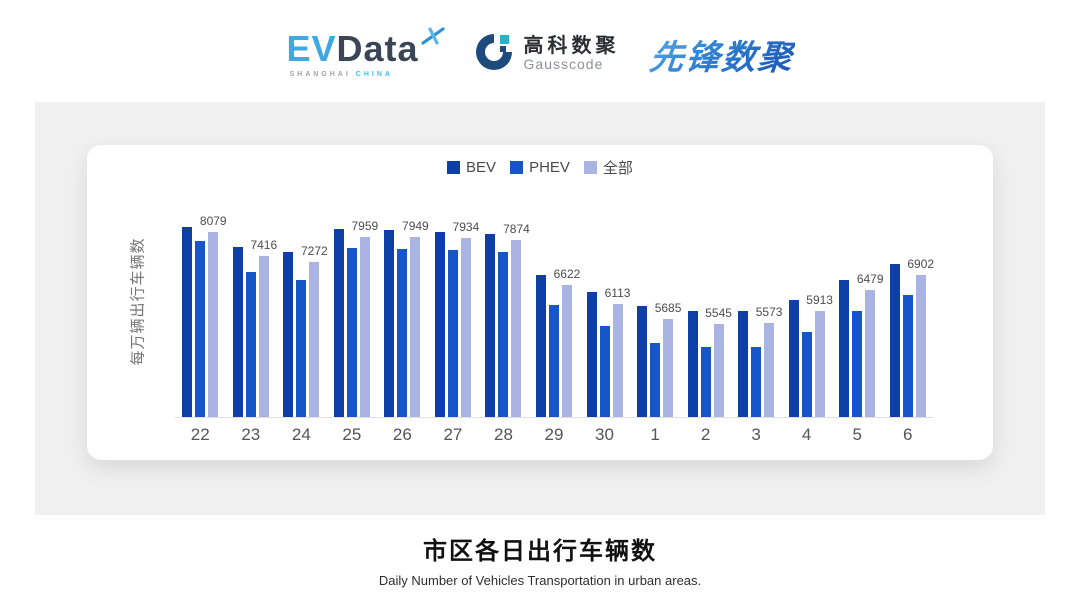  What do you see at coordinates (320, 74) in the screenshot?
I see `evdata-sub-shanghai: SHANGHAI` at bounding box center [320, 74].